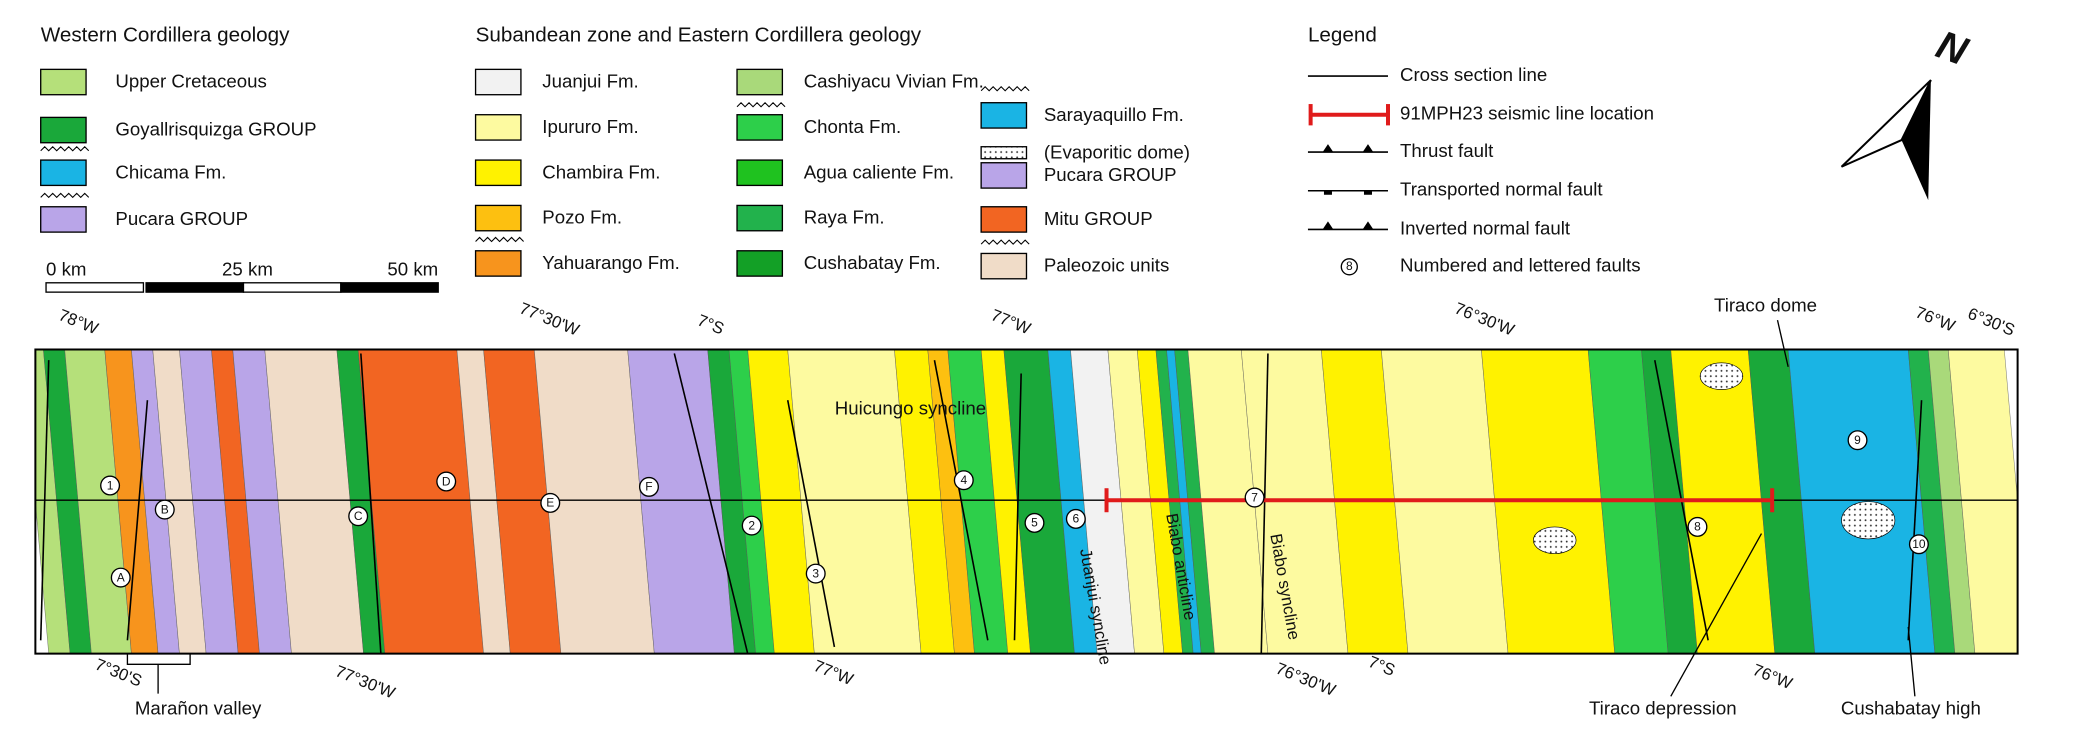 This screenshot has height=735, width=2093. I want to click on fault-label: 2, so click(751, 525).